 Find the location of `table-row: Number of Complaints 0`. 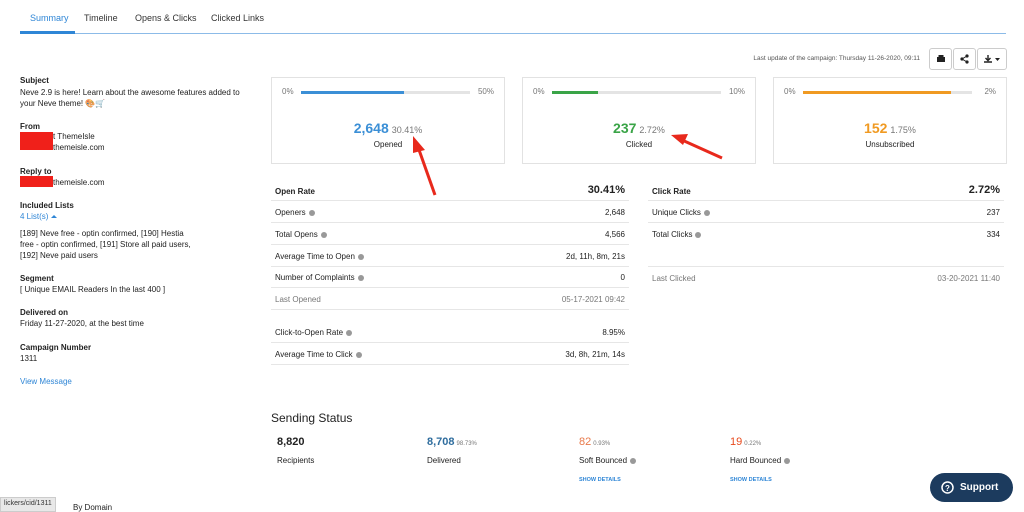

table-row: Number of Complaints 0 is located at coordinates (450, 277).